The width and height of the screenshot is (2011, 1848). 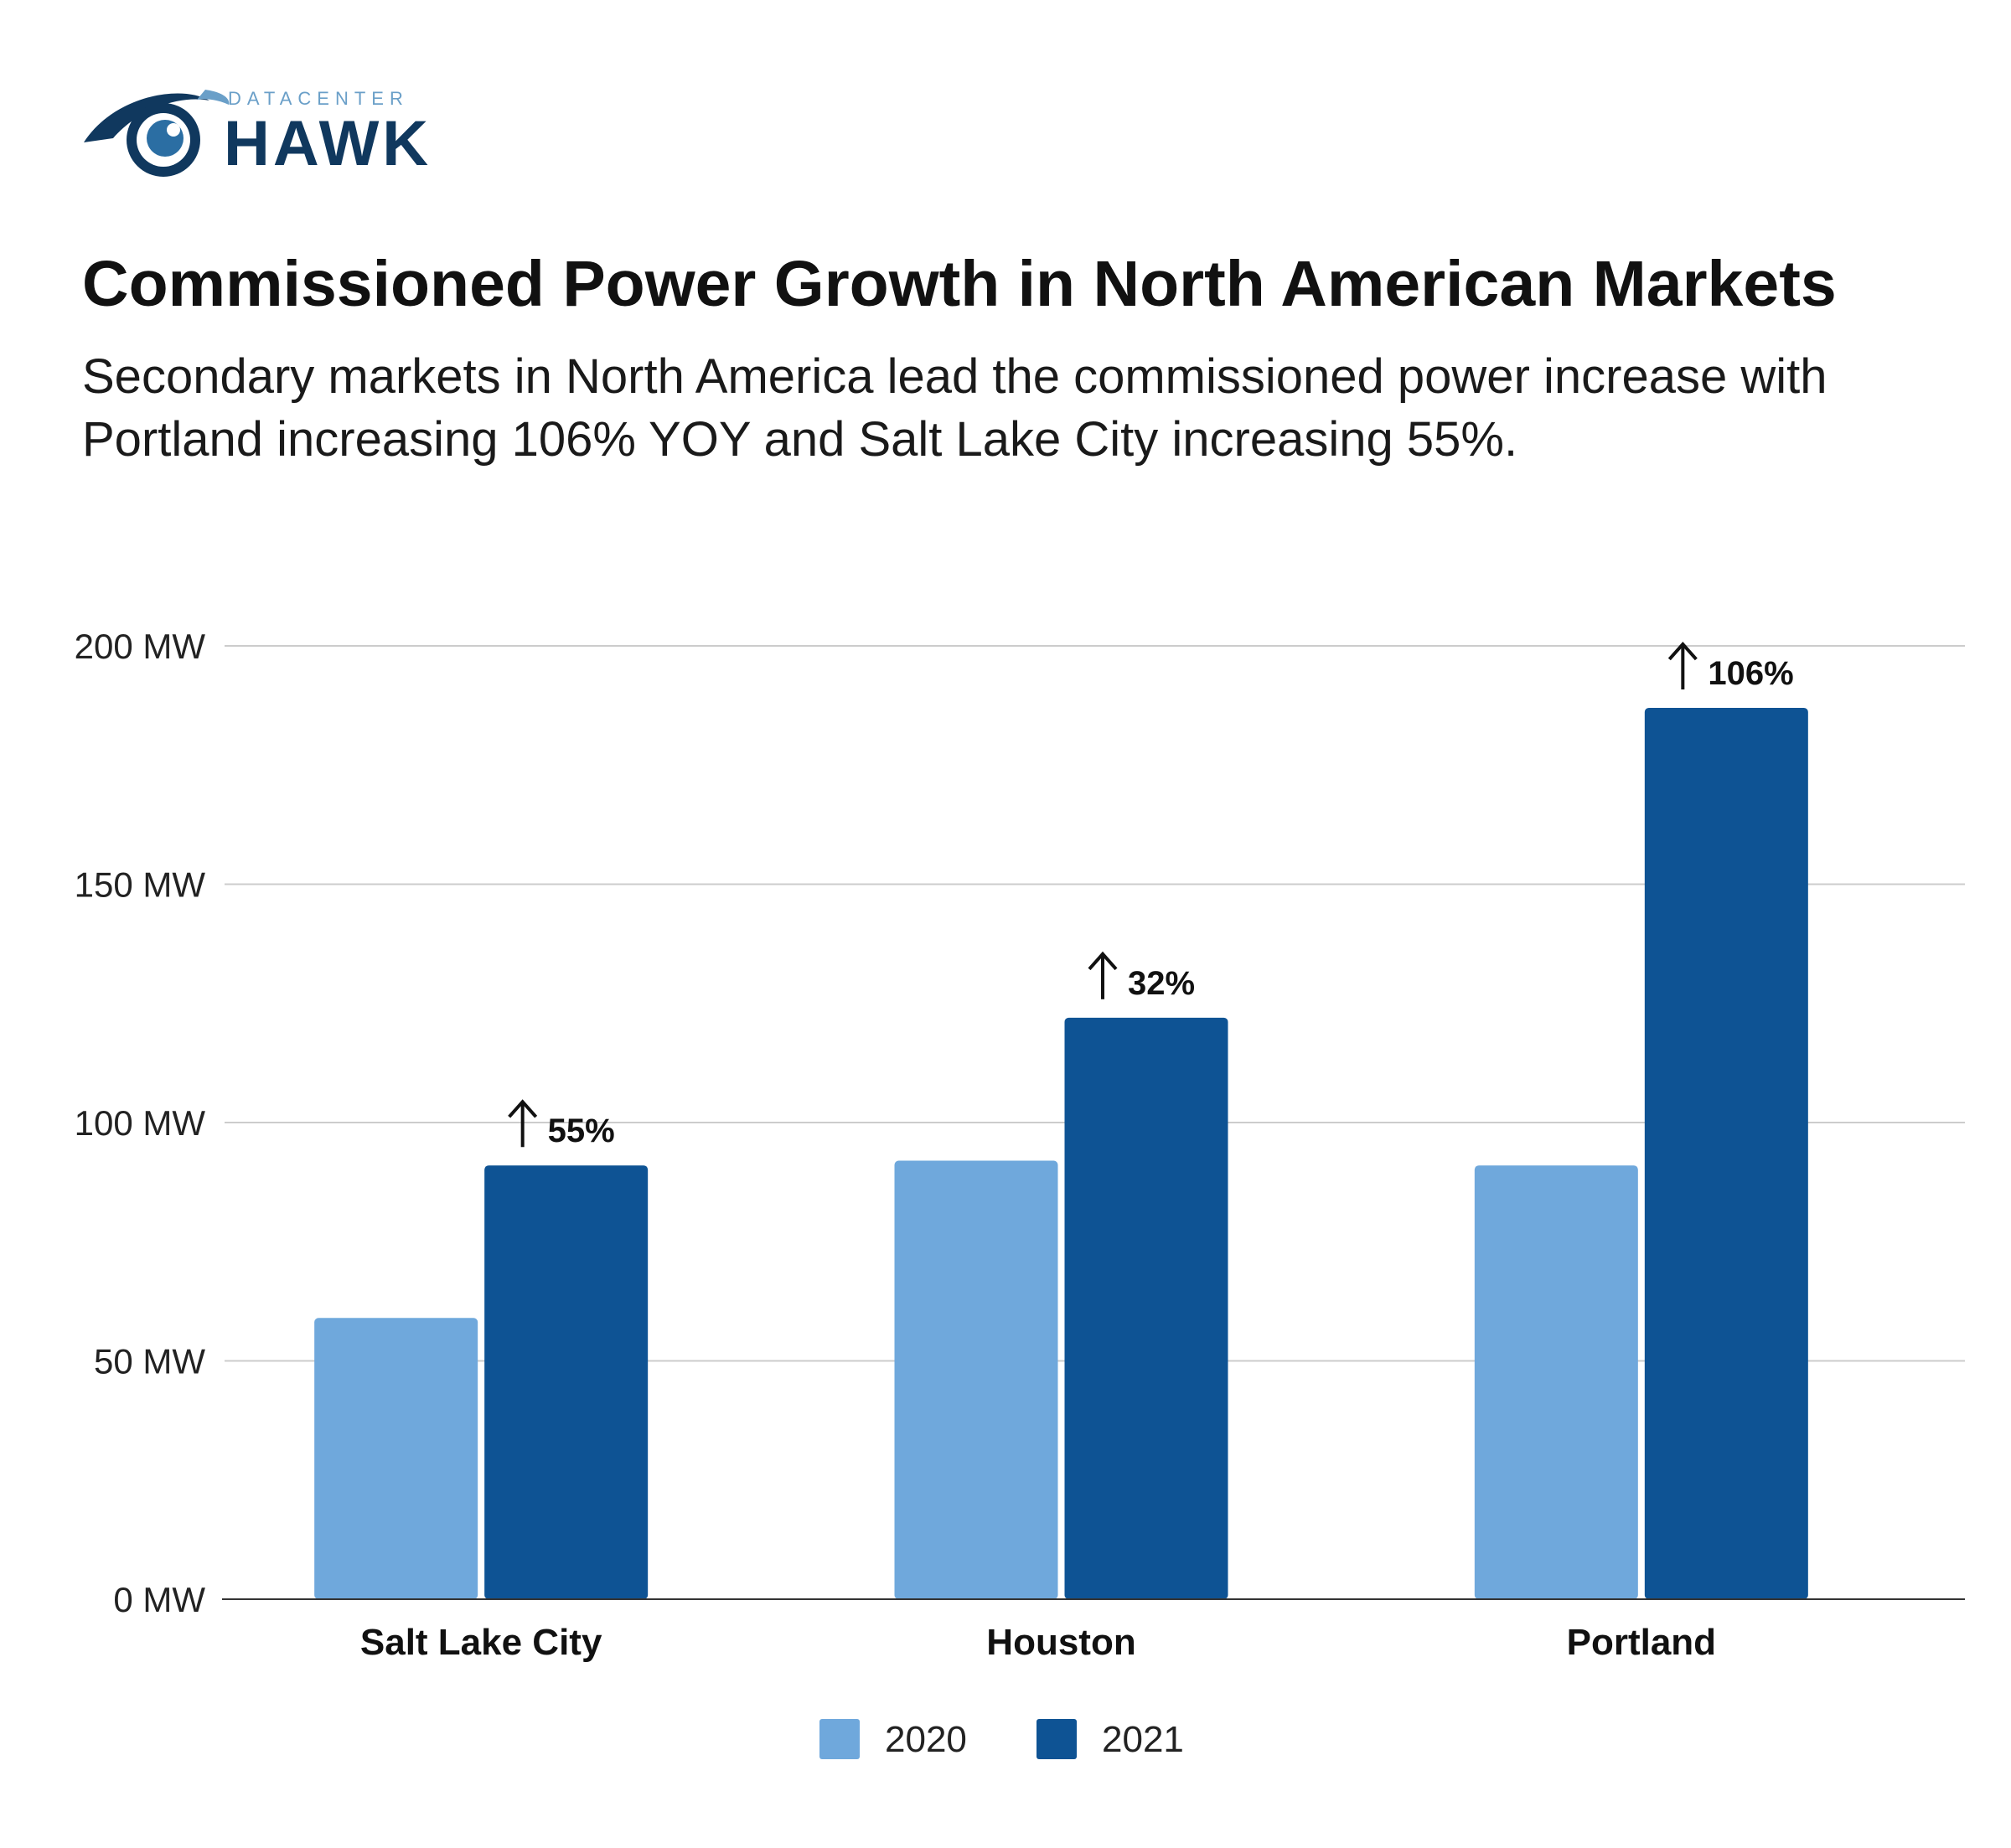 What do you see at coordinates (1057, 1739) in the screenshot?
I see `legend-swatch-2021` at bounding box center [1057, 1739].